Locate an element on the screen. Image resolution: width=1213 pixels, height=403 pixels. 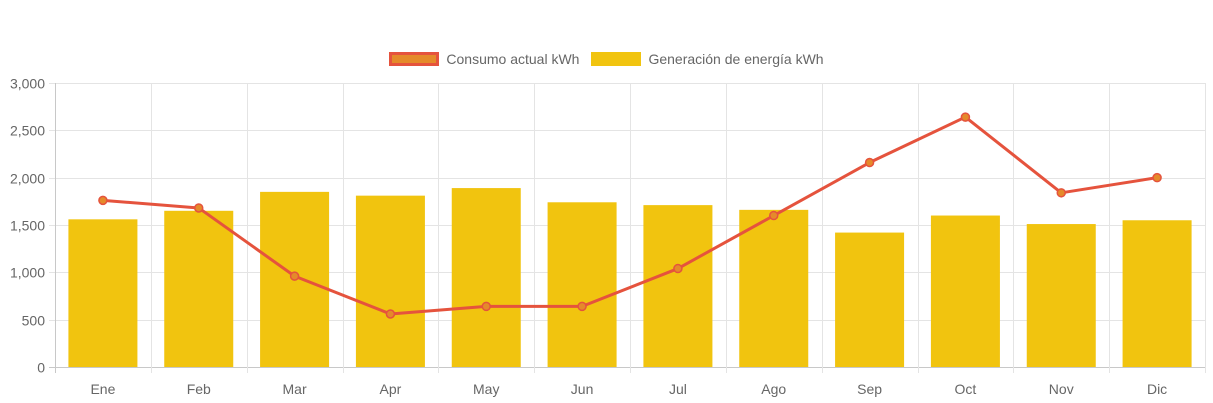
x-tick-label: Mar is located at coordinates (295, 389).